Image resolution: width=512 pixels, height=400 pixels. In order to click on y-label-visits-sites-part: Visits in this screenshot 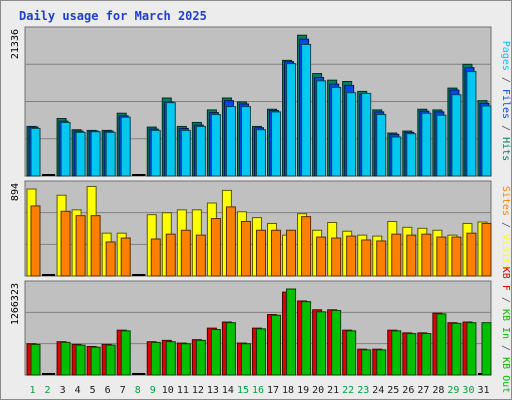, I will do `click(505, 252)`.